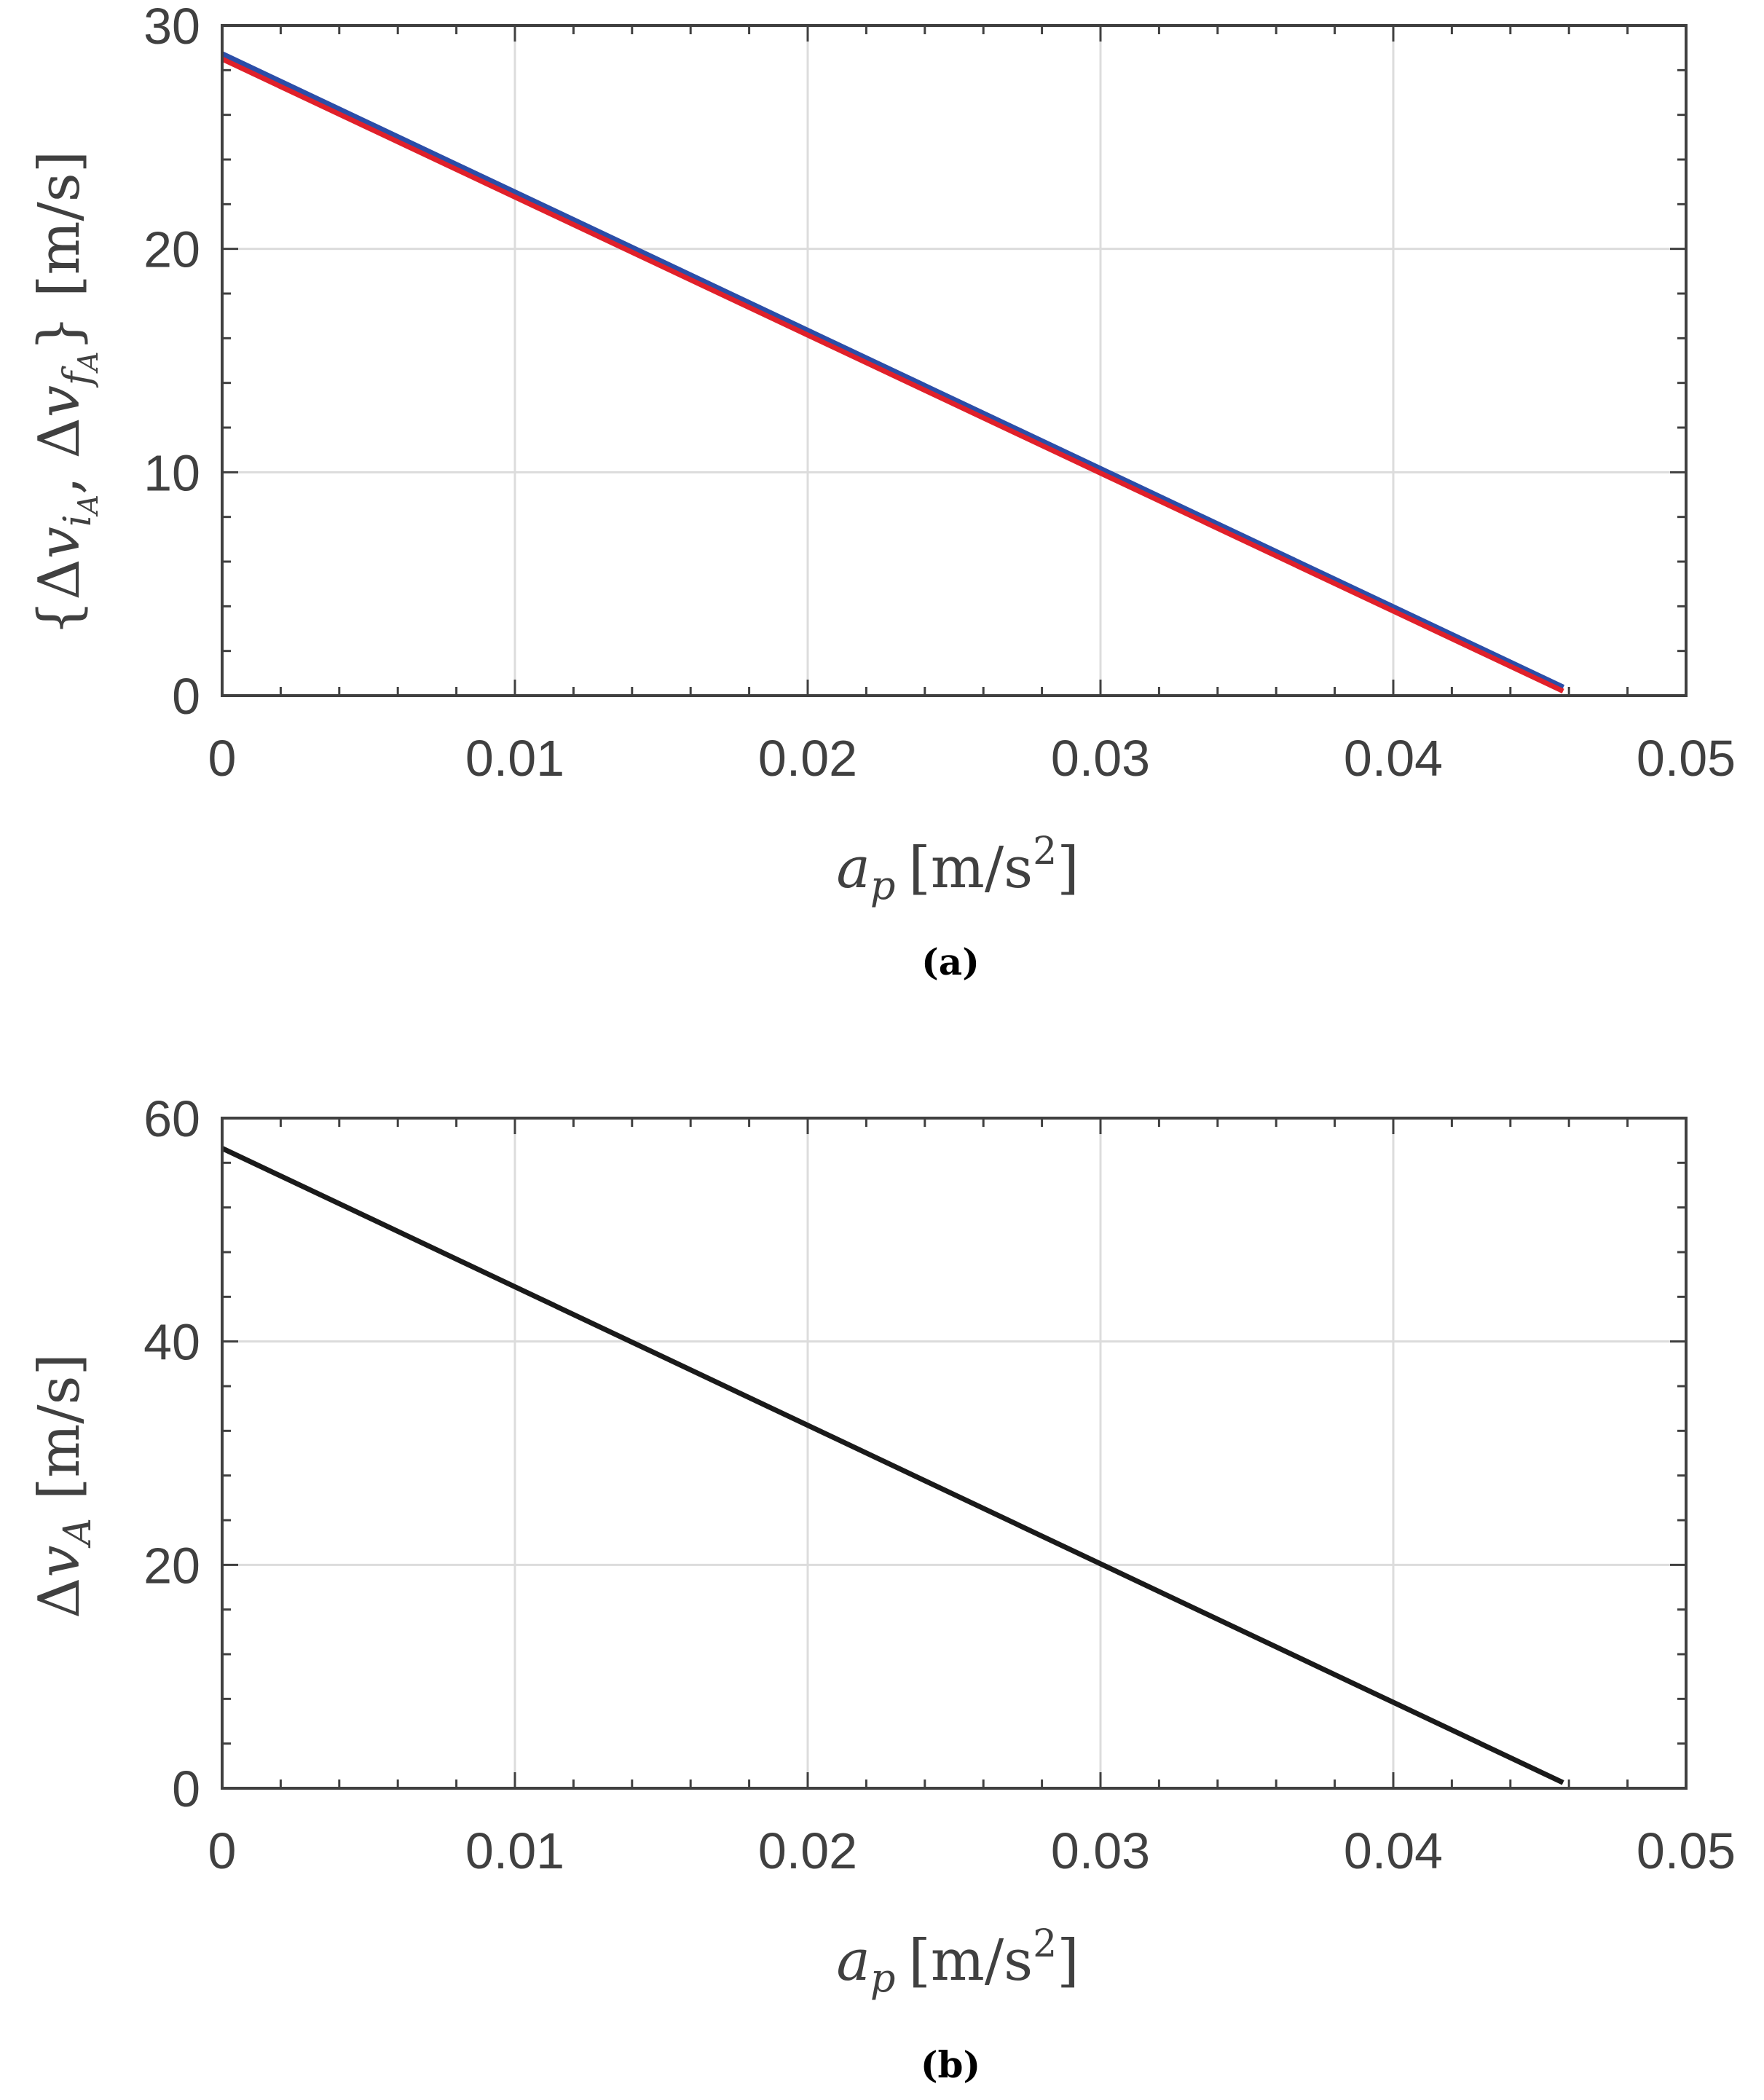 This screenshot has width=1764, height=2100. What do you see at coordinates (171, 1565) in the screenshot?
I see `y-tick-label-b: 20` at bounding box center [171, 1565].